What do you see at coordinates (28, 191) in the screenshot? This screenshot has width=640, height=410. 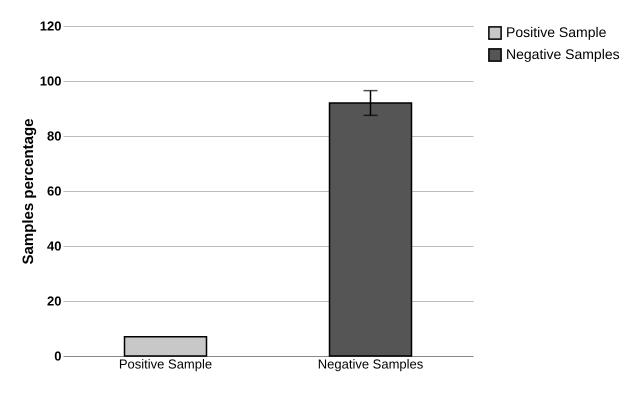 I see `y-axis-title: Samples percentage` at bounding box center [28, 191].